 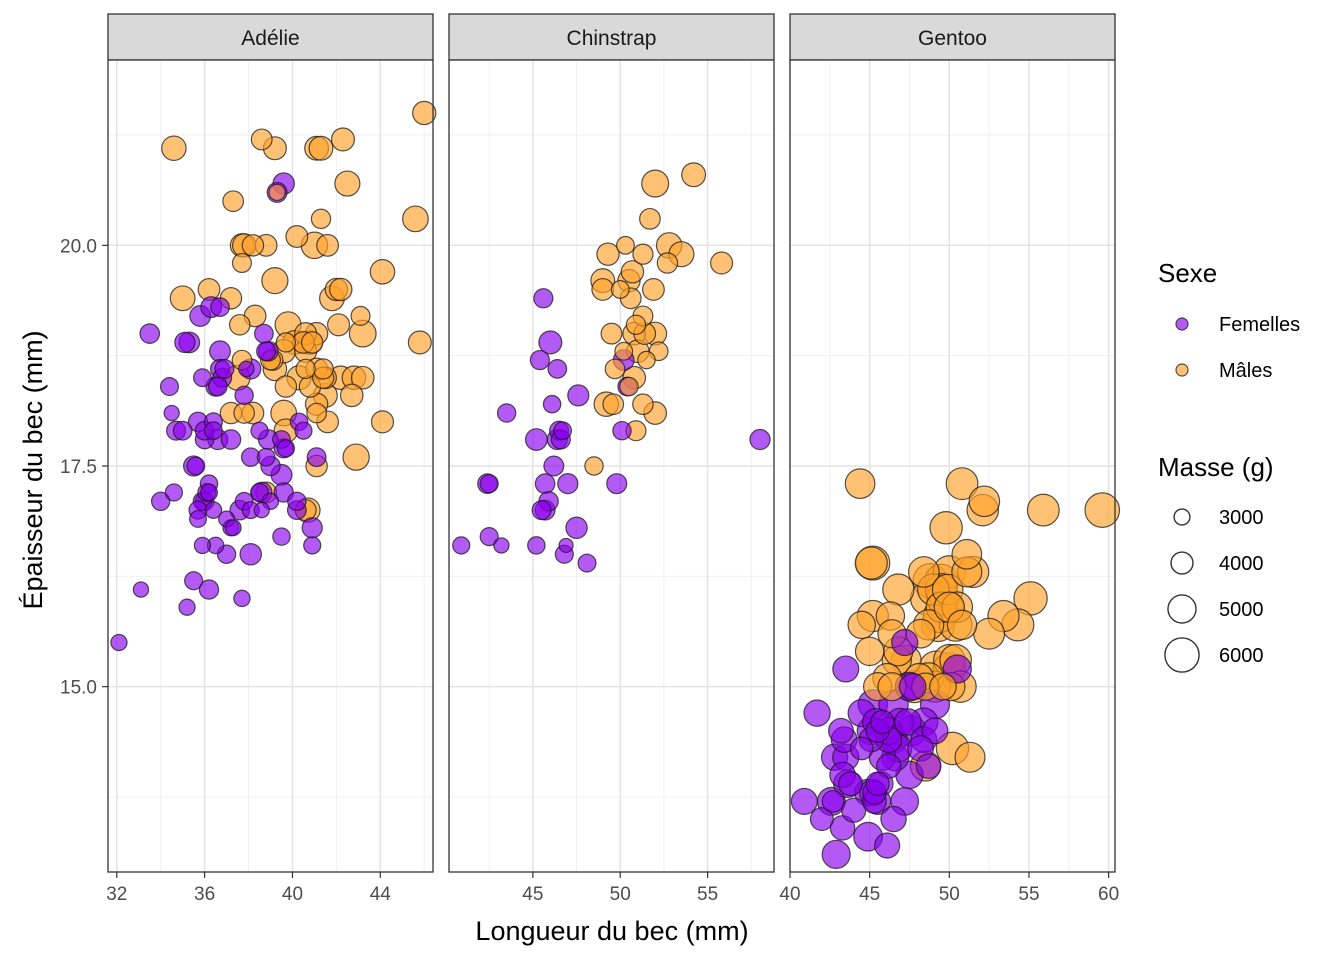 What do you see at coordinates (1187, 273) in the screenshot?
I see `color-legend-title: Sexe` at bounding box center [1187, 273].